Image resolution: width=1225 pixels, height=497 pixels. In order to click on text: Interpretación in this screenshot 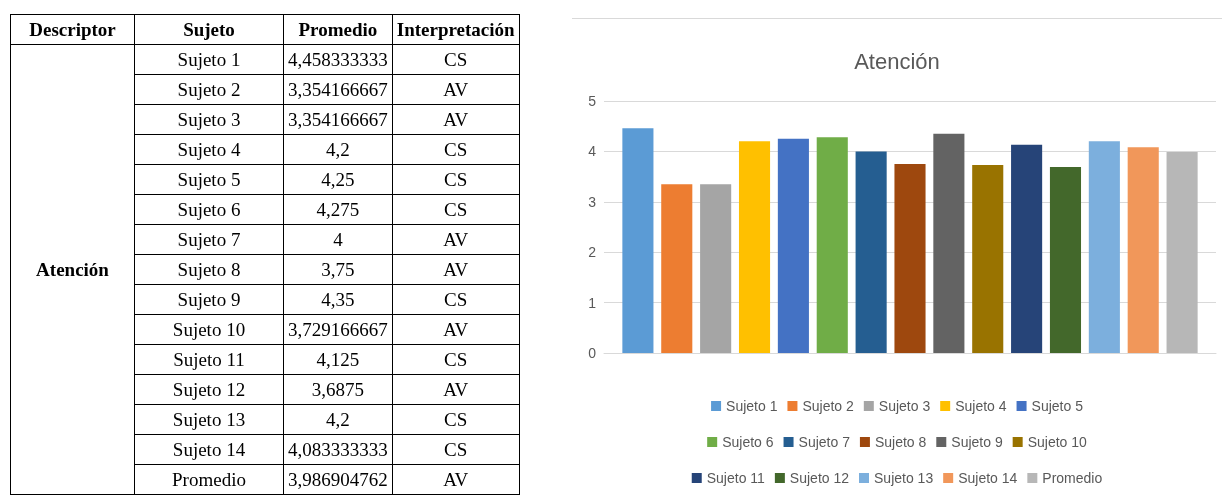, I will do `click(456, 29)`.